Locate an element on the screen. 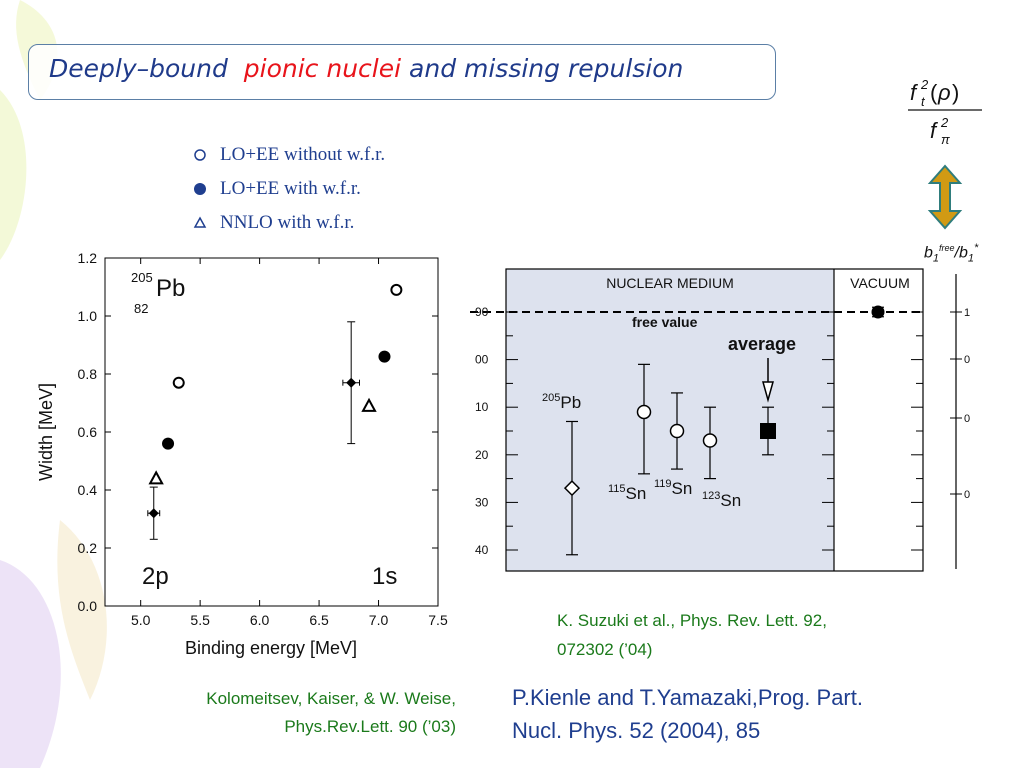  svg-text: π is located at coordinates (945, 139).